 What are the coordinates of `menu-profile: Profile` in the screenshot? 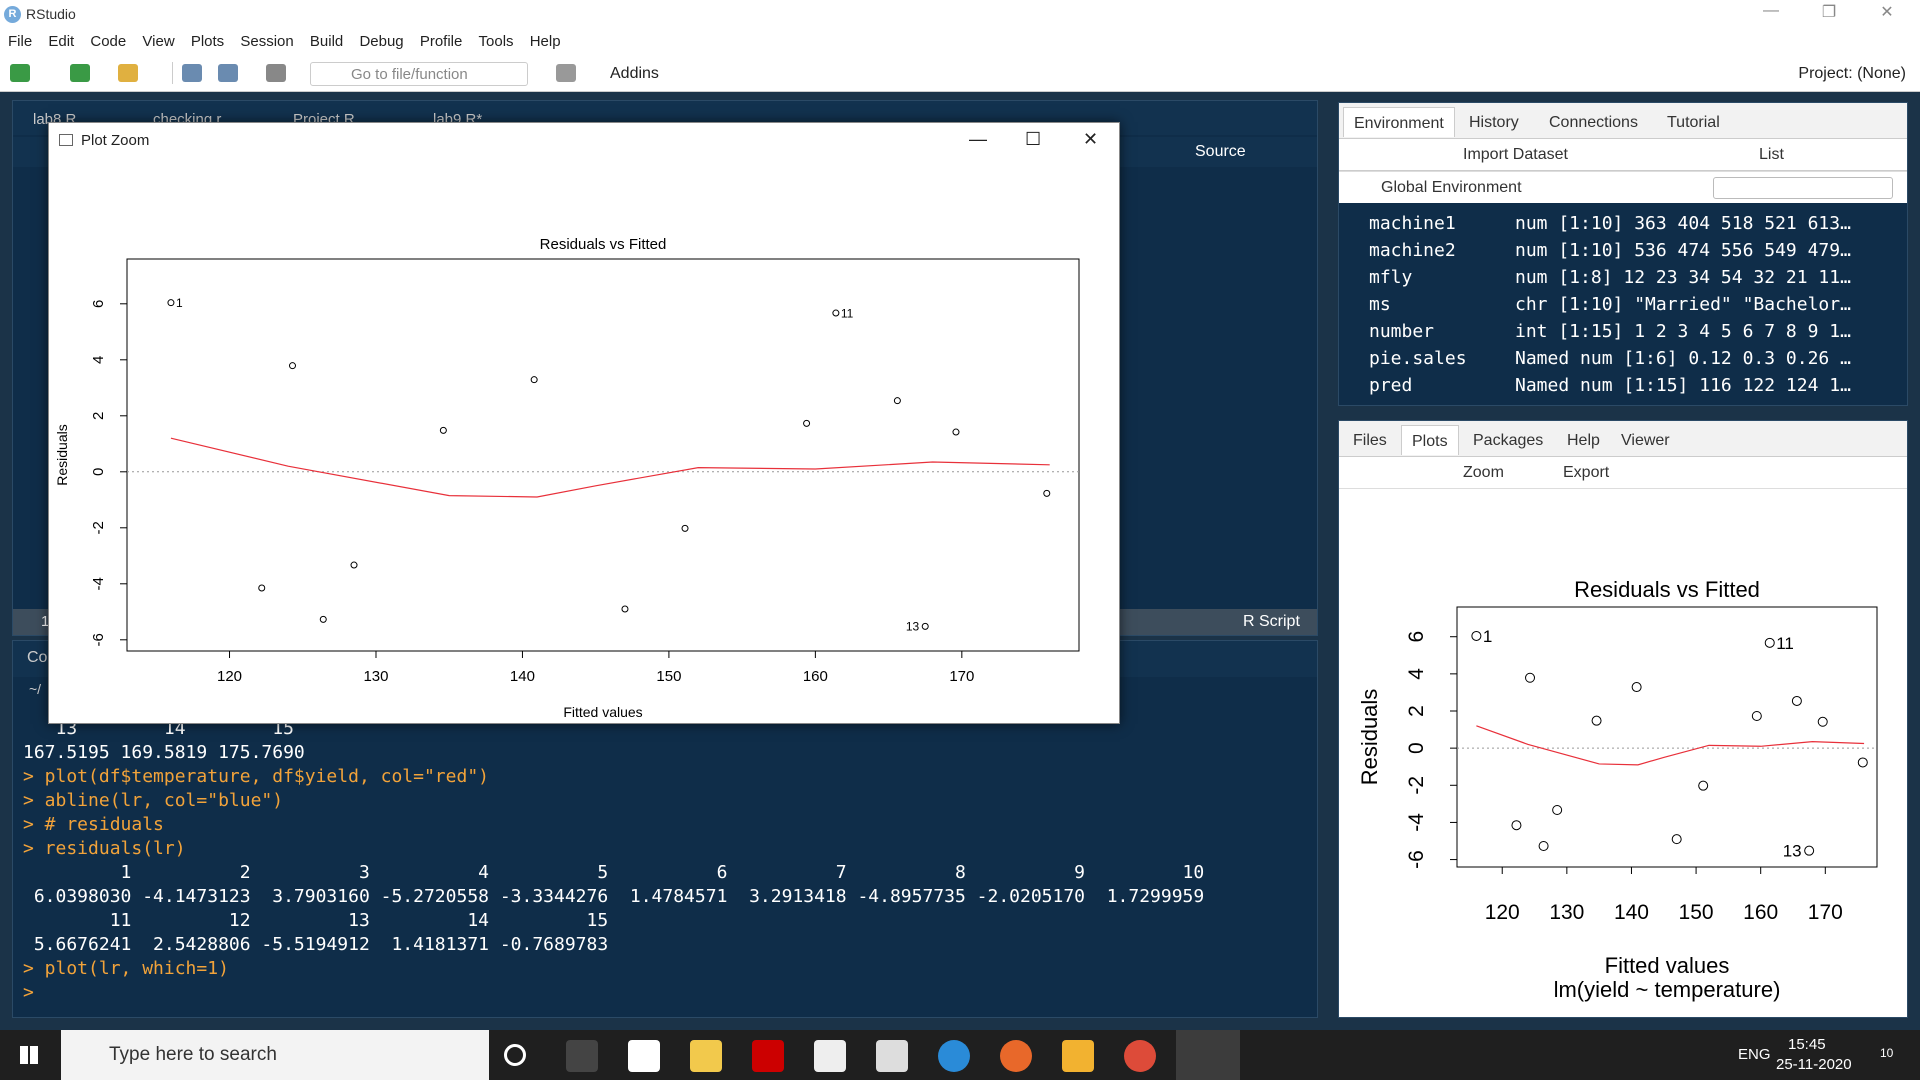 It's located at (441, 41).